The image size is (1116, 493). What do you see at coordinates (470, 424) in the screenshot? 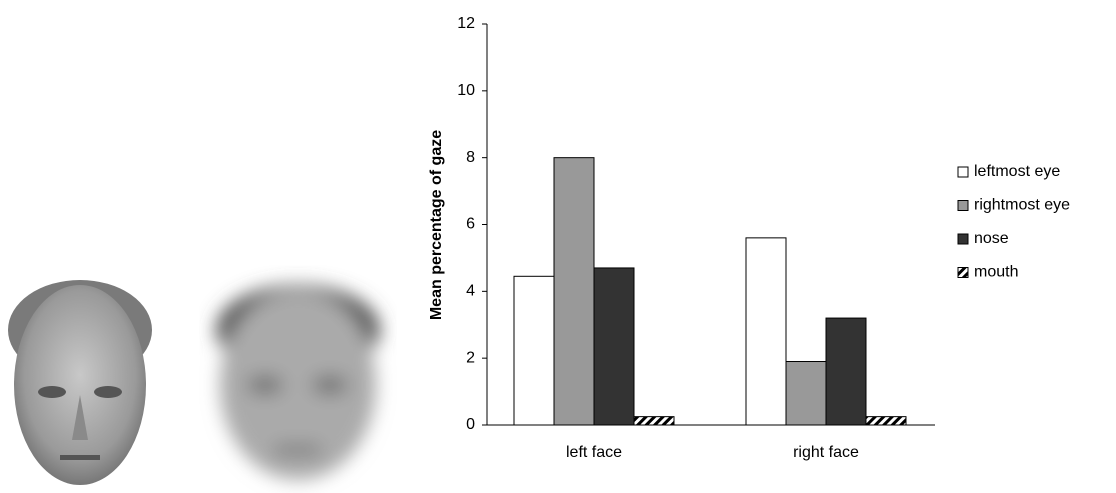
I see `y-tick-label: 0` at bounding box center [470, 424].